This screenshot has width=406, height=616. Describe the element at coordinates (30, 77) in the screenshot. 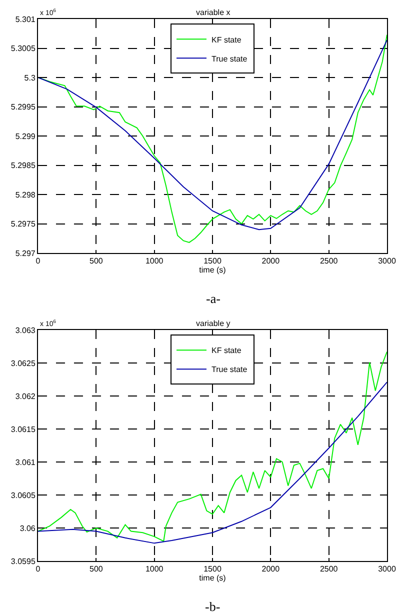

I see `y-tick-label: 5.3` at that location.